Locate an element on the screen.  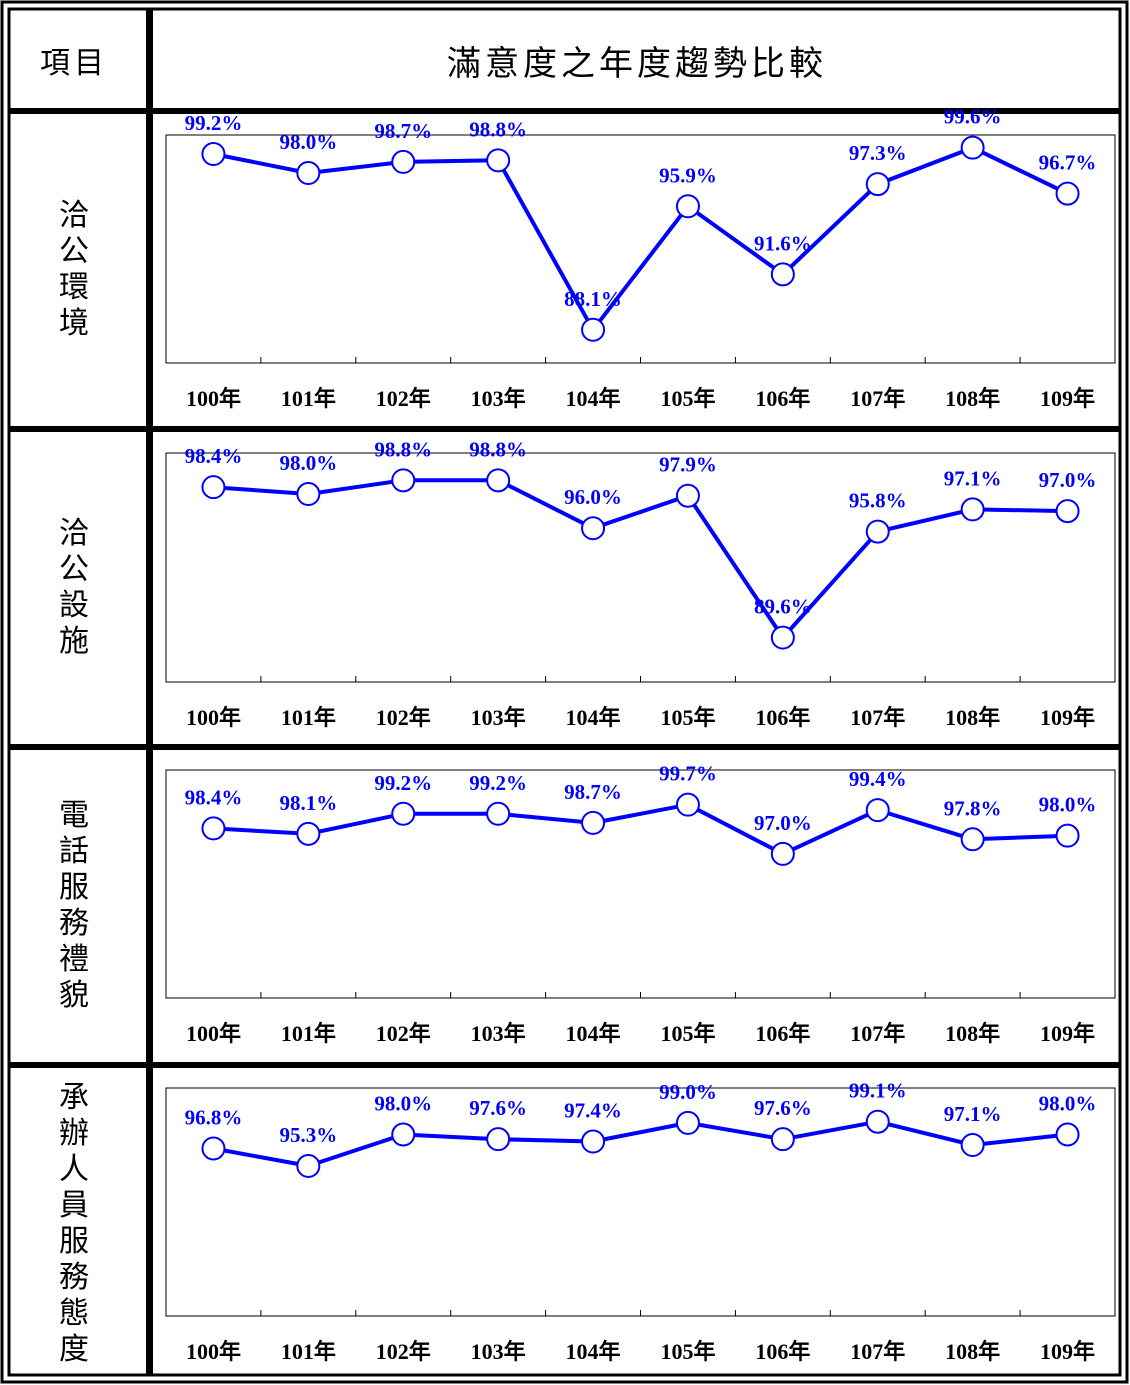
header-item-label: 項目 is located at coordinates (74, 63).